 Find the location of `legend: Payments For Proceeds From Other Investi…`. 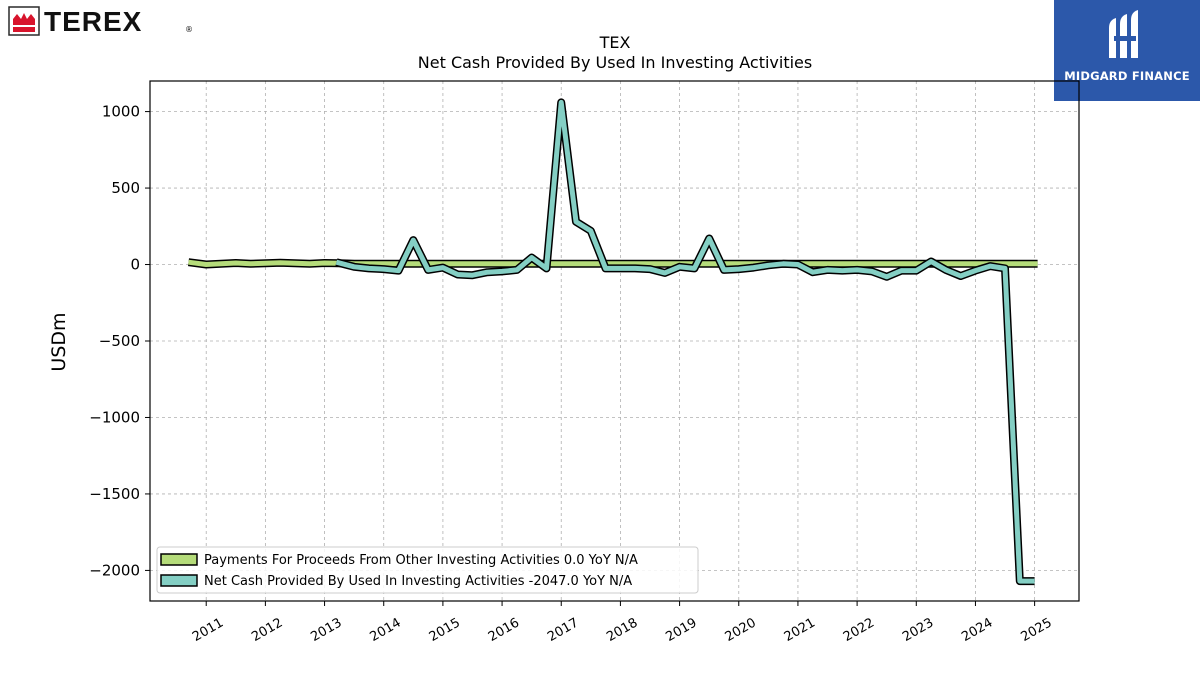

legend: Payments For Proceeds From Other Investi… is located at coordinates (427, 570).